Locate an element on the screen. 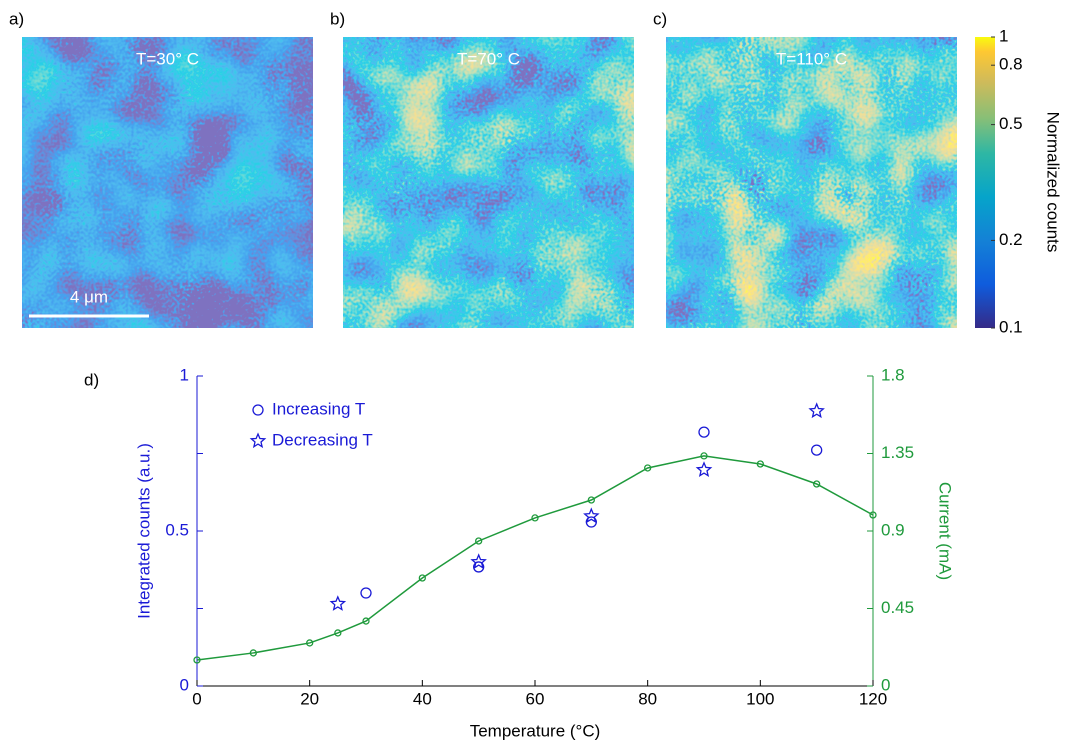 This screenshot has height=753, width=1069. y-tick-label: 0.5 is located at coordinates (177, 529).